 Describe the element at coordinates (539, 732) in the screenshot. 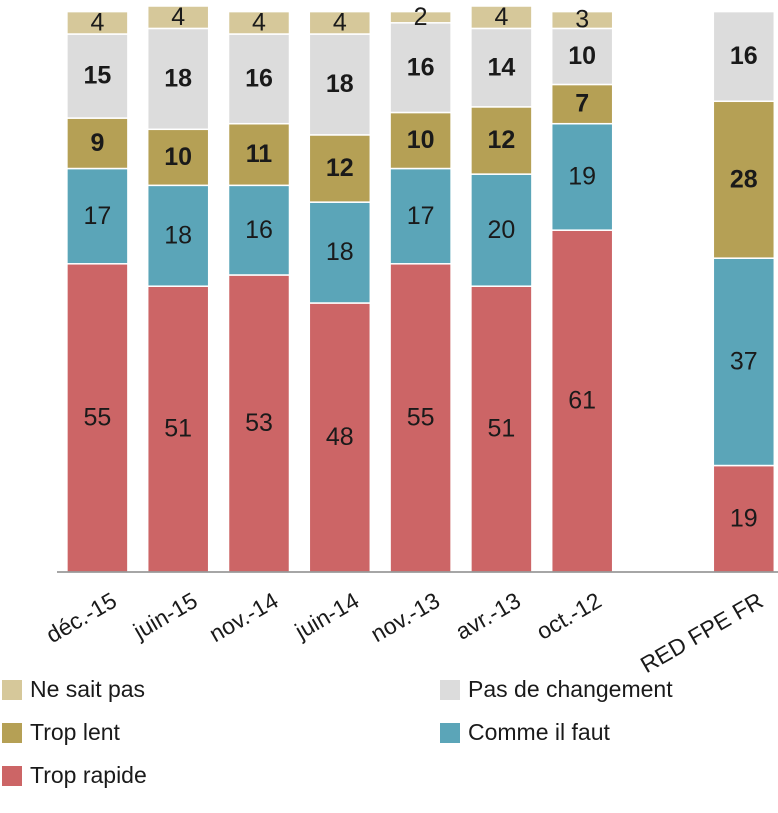

I see `legend-label: Comme il faut` at that location.